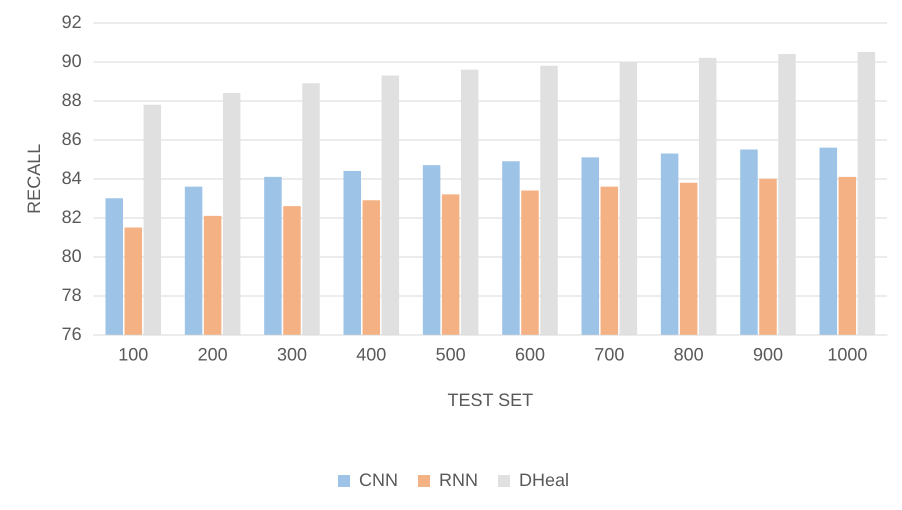 Image resolution: width=902 pixels, height=510 pixels. I want to click on y-tick-label: 86, so click(72, 138).